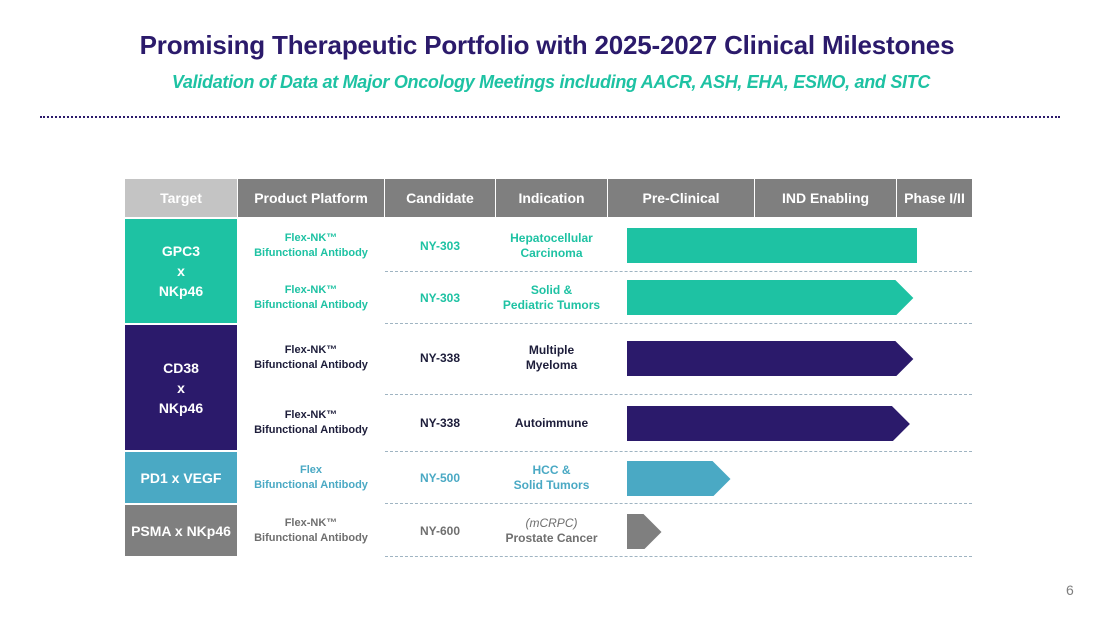 Image resolution: width=1100 pixels, height=619 pixels. Describe the element at coordinates (440, 422) in the screenshot. I see `row3-candidate: NY-338` at that location.